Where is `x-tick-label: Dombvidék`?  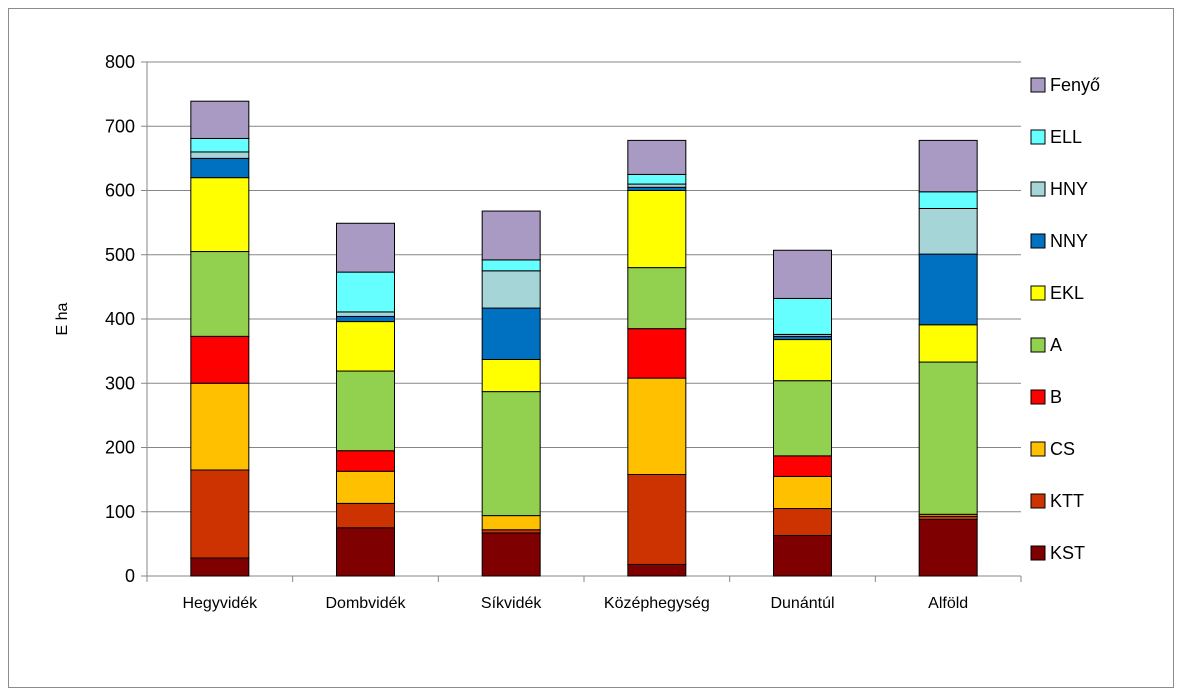 x-tick-label: Dombvidék is located at coordinates (365, 603).